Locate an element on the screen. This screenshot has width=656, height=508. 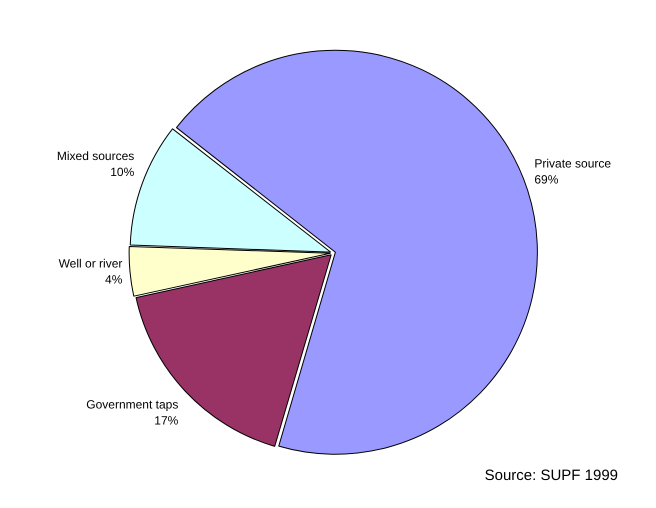
data-label: 17% is located at coordinates (166, 421).